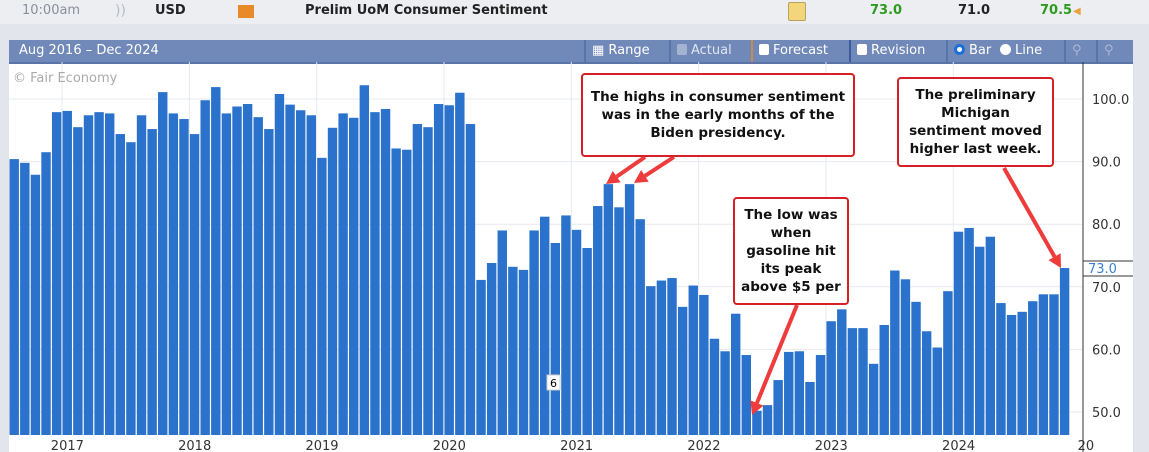 Image resolution: width=1149 pixels, height=452 pixels. I want to click on y-tick-label: 60.0, so click(1106, 350).